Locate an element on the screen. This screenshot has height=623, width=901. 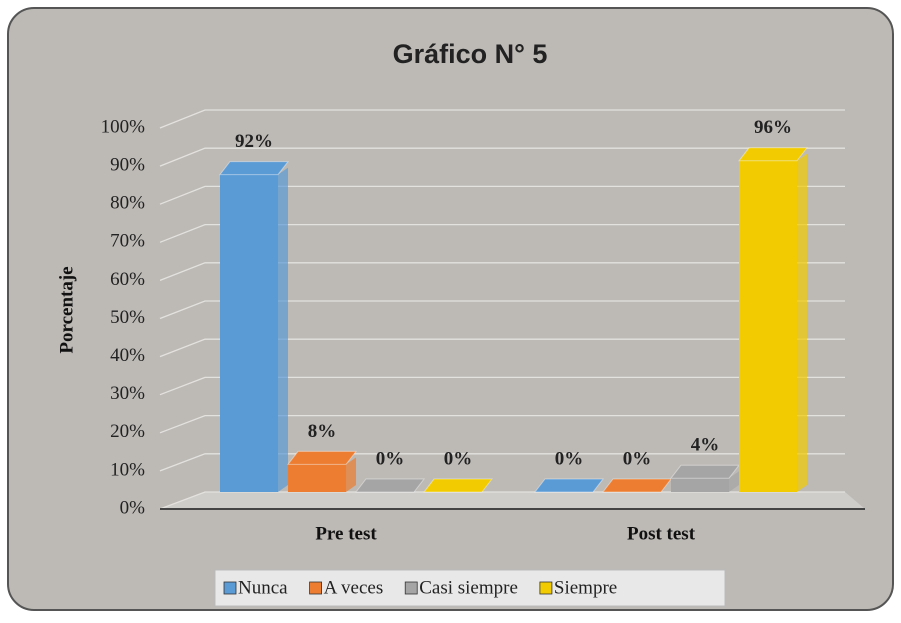
floor is located at coordinates (512, 500).